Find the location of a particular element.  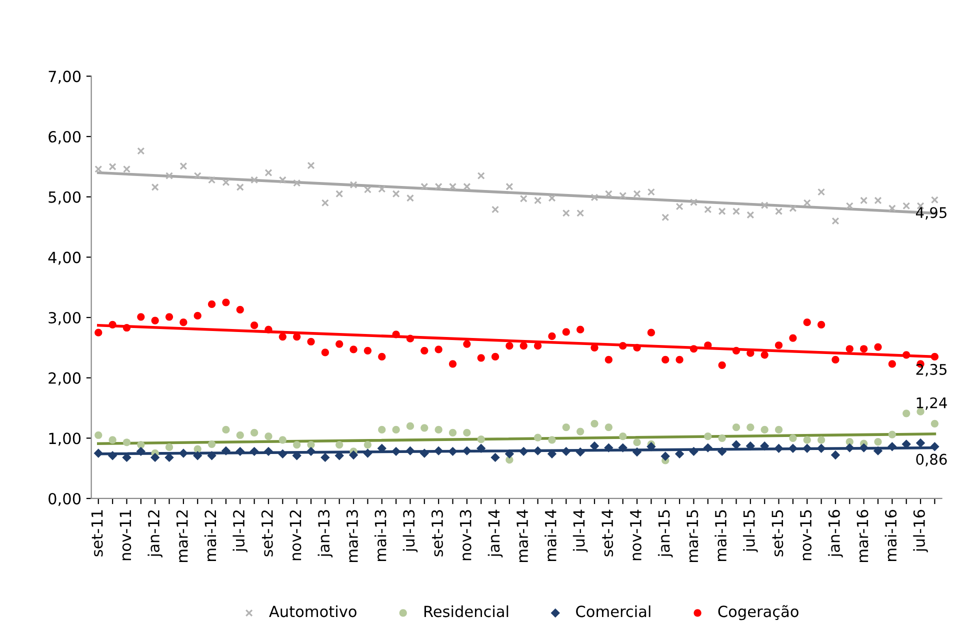

x-tick-label: mai-12 is located at coordinates (210, 535).